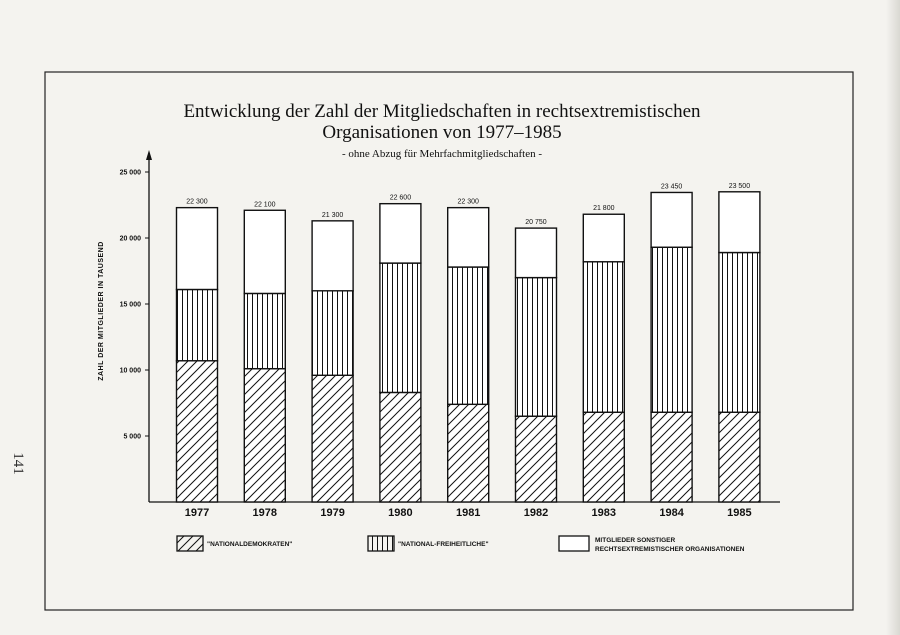  Describe the element at coordinates (265, 204) in the screenshot. I see `bar-total-label: 22 100` at that location.